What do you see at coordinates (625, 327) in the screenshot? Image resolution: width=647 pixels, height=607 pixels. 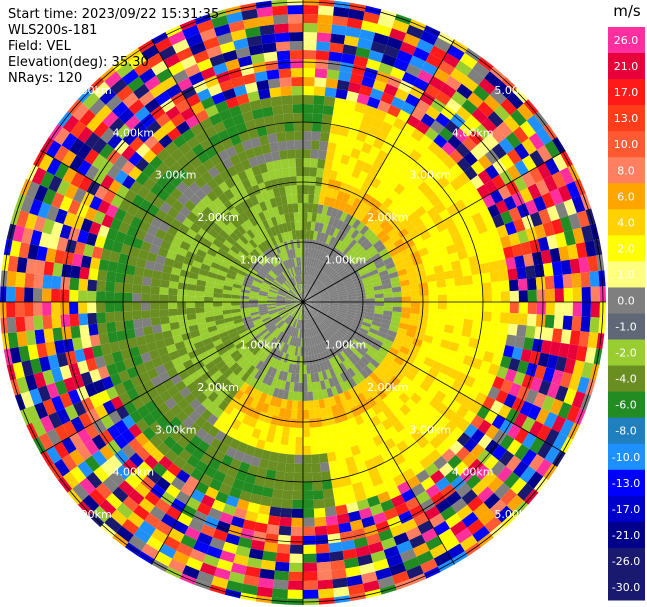 I see `colorbar-tick-label: -1.0` at bounding box center [625, 327].